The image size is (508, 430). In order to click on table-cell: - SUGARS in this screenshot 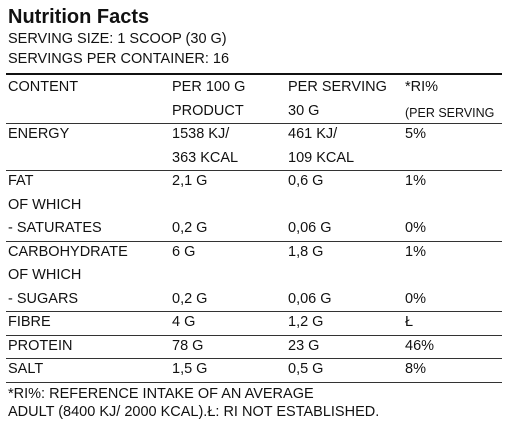, I will do `click(43, 298)`.